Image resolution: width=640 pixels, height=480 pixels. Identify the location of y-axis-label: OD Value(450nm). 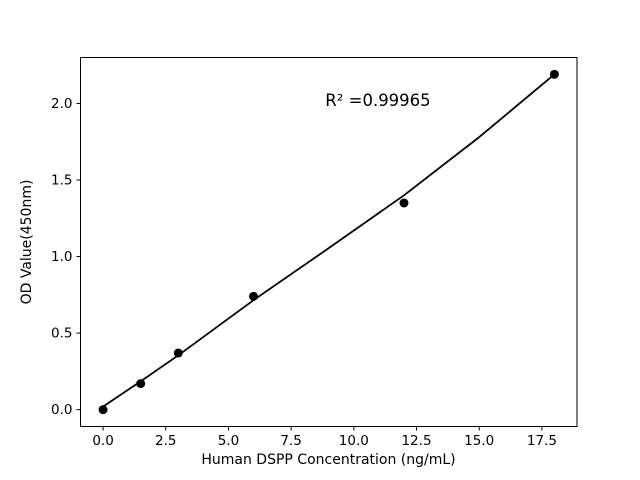
(27, 242).